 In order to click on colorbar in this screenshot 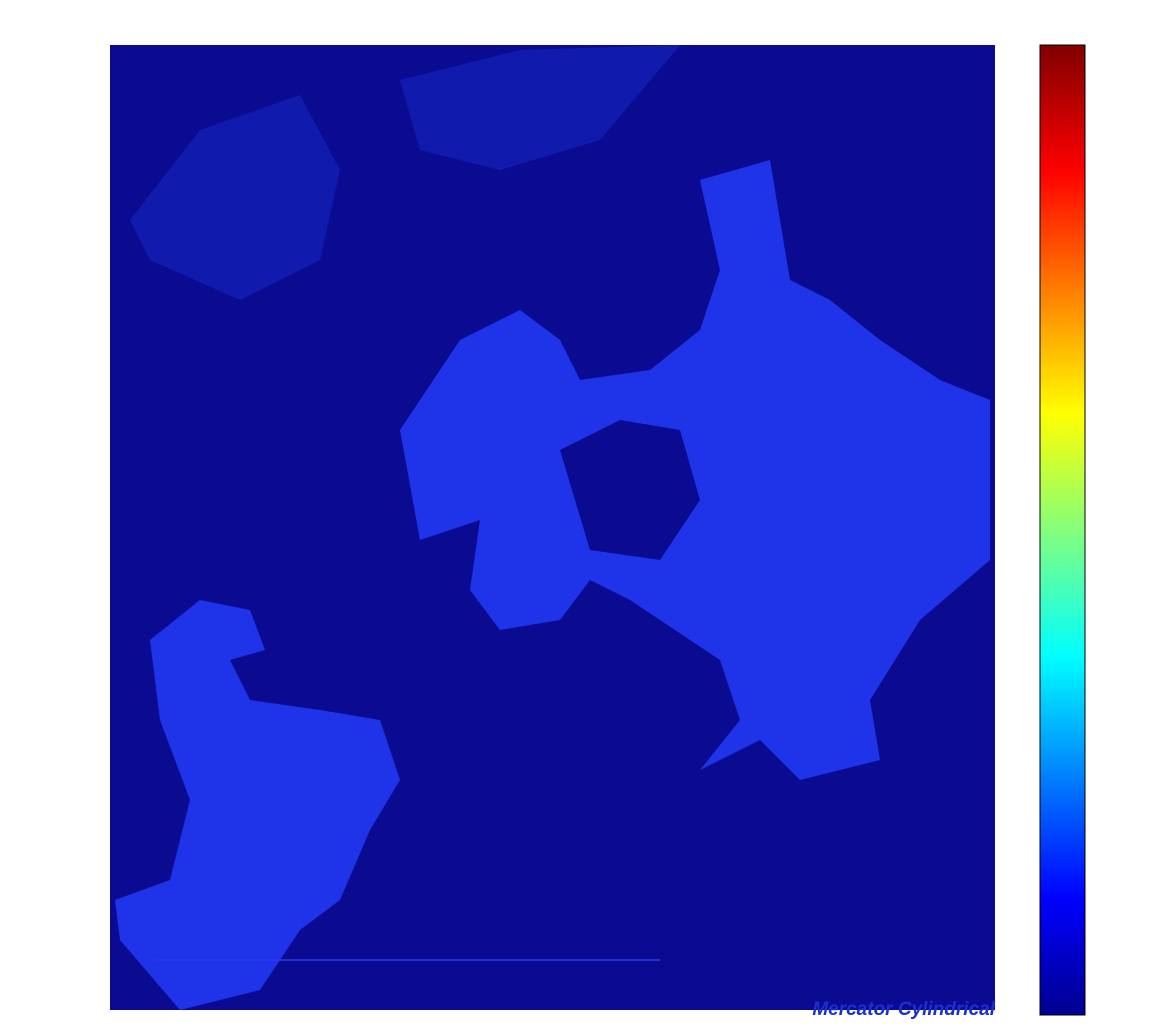, I will do `click(1062, 530)`.